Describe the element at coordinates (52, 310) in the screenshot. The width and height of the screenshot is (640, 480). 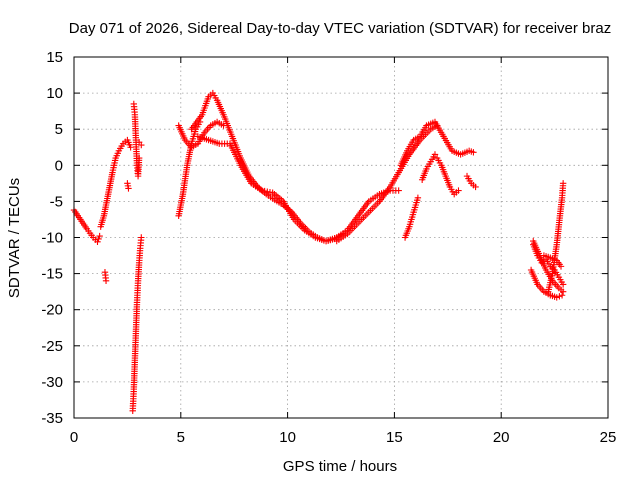
I see `y-tick-label: -20` at that location.